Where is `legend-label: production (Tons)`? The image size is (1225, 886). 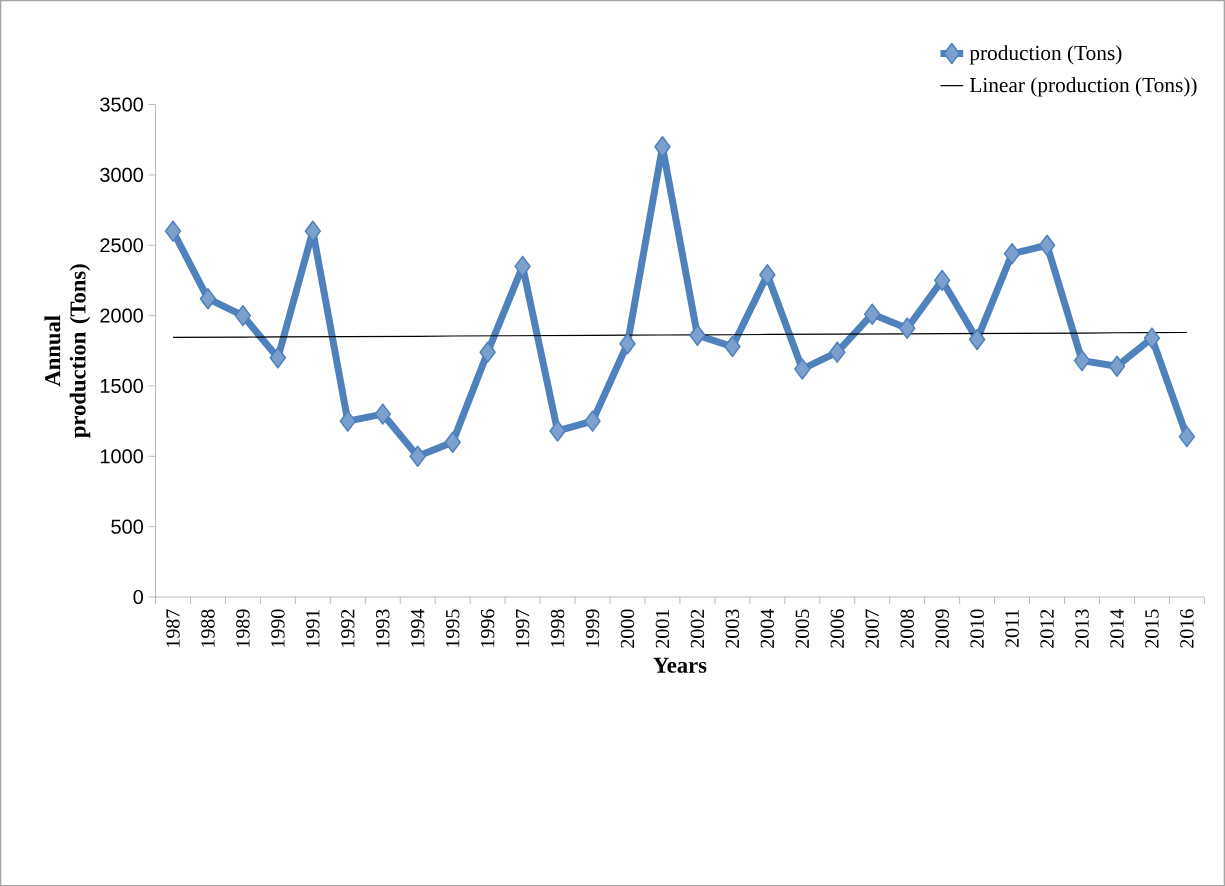 legend-label: production (Tons) is located at coordinates (1045, 54).